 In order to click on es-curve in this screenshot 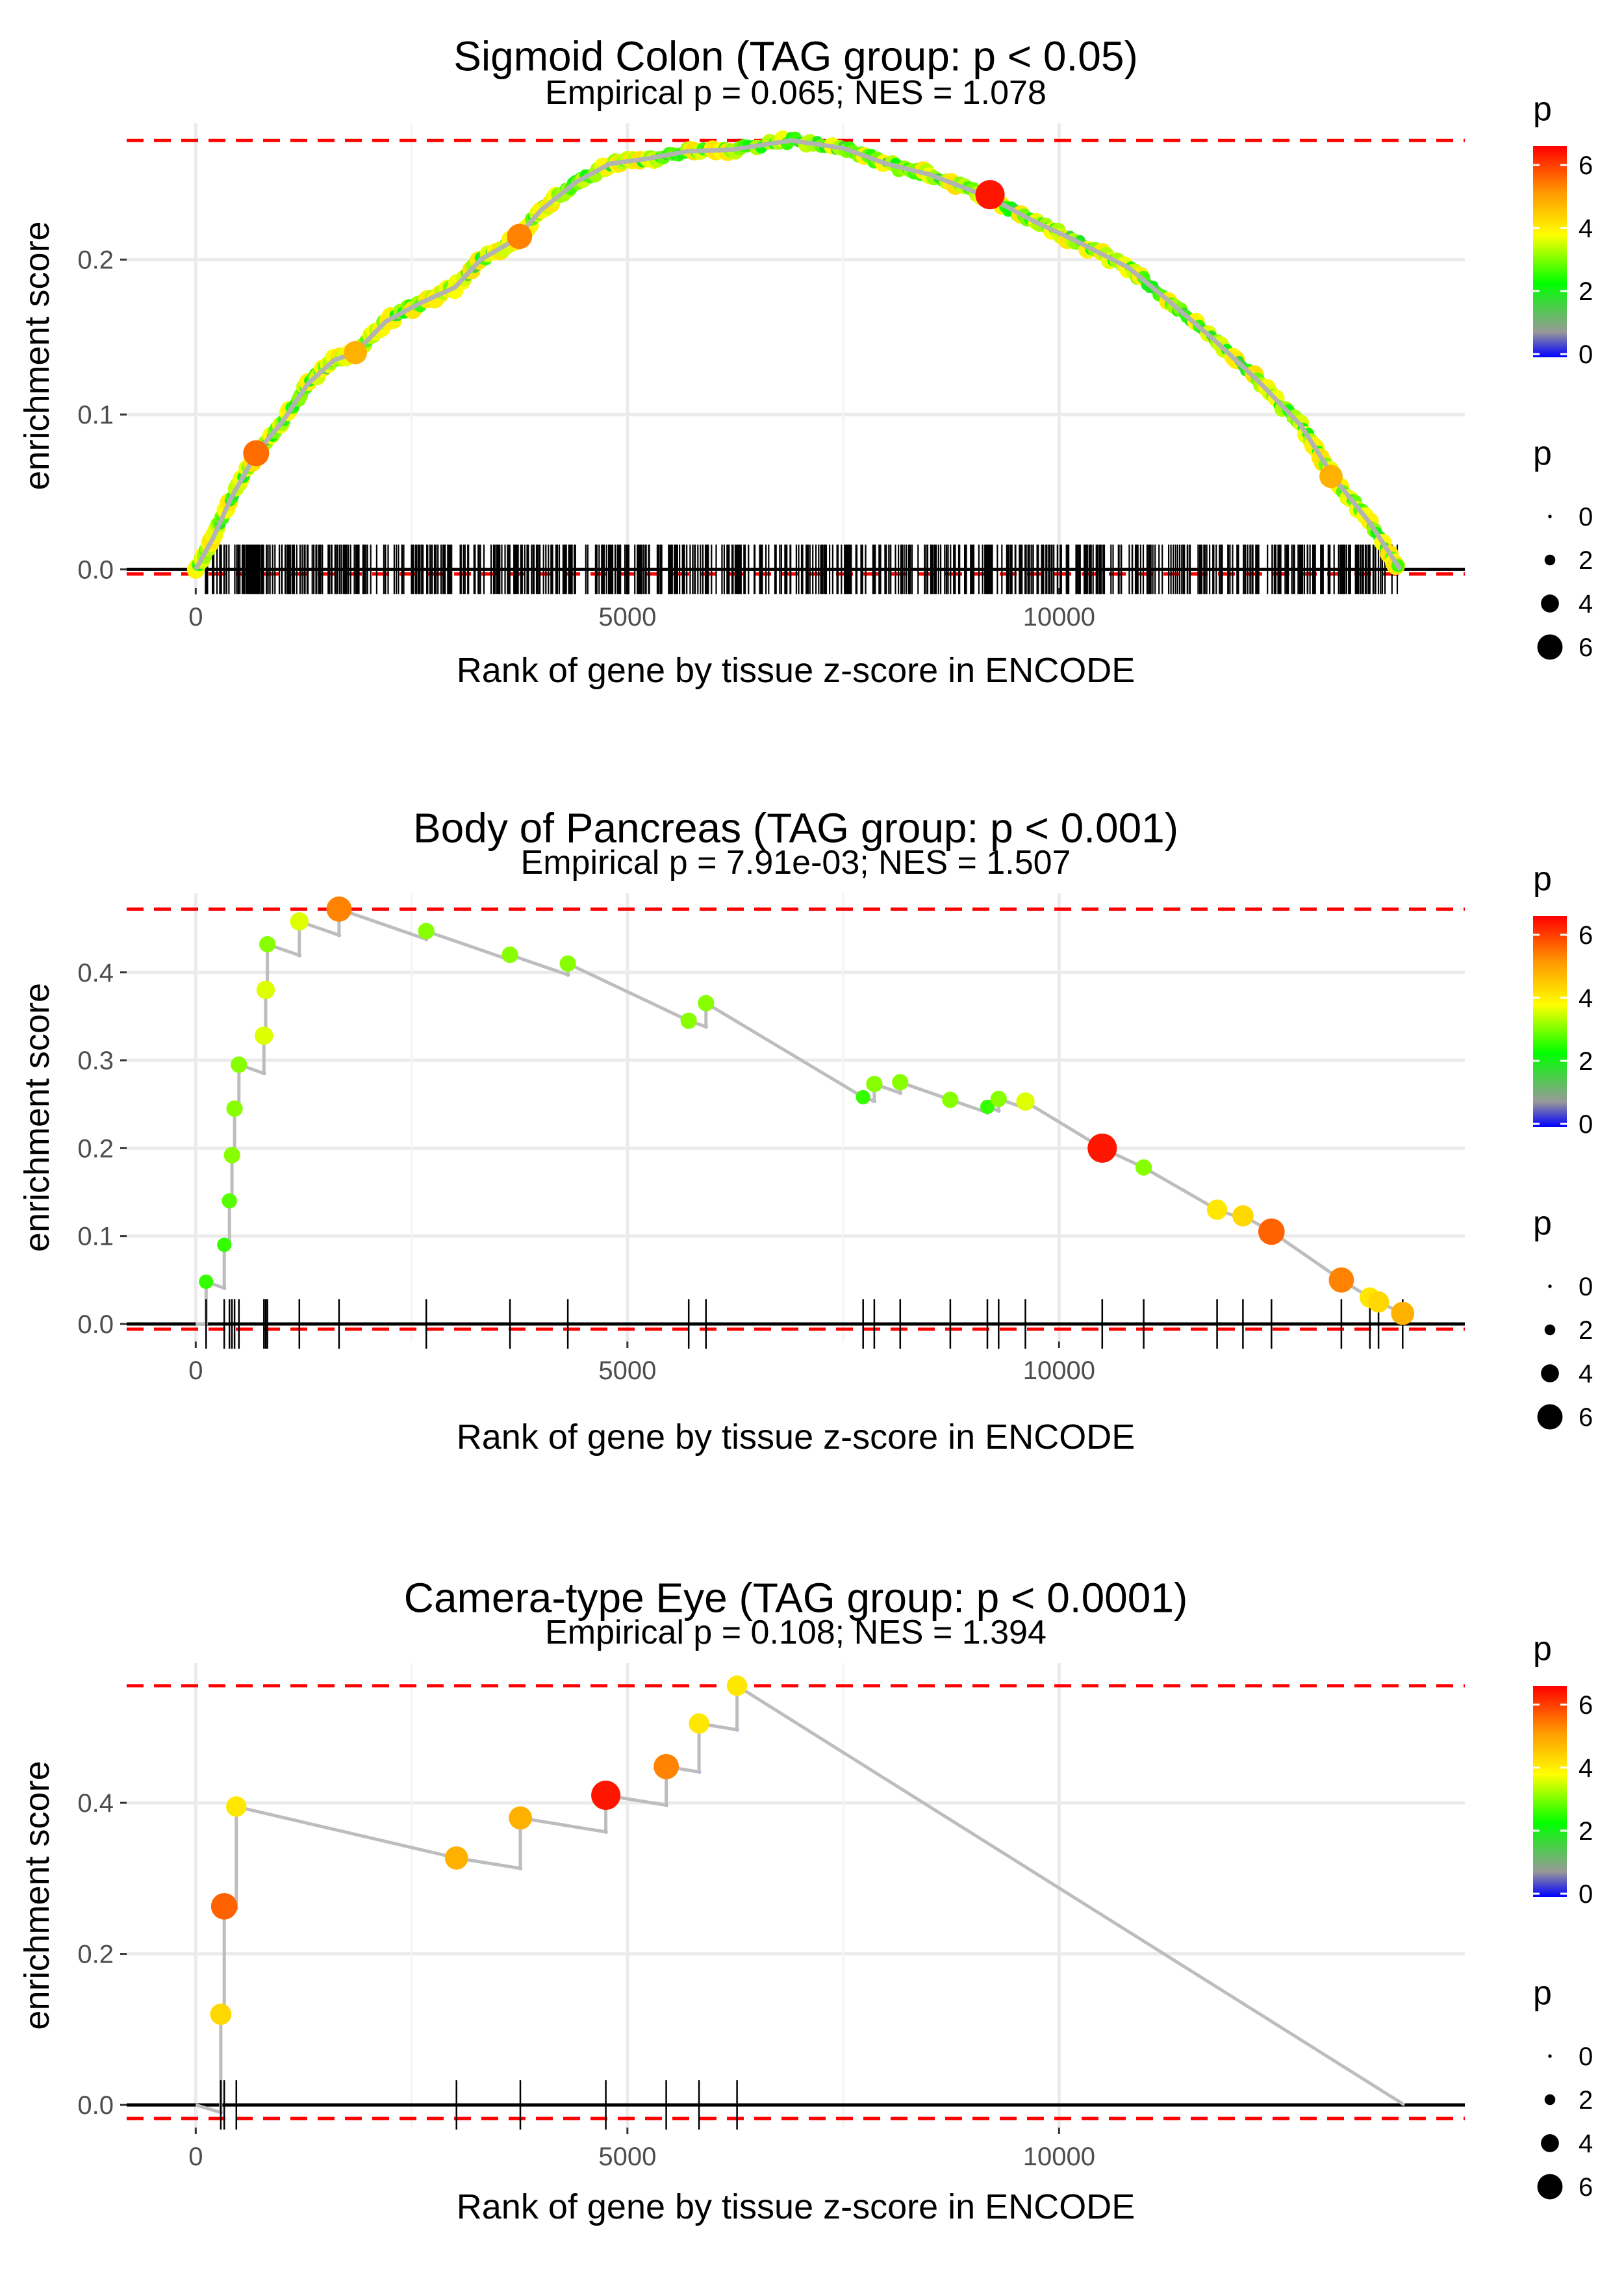, I will do `click(798, 355)`.